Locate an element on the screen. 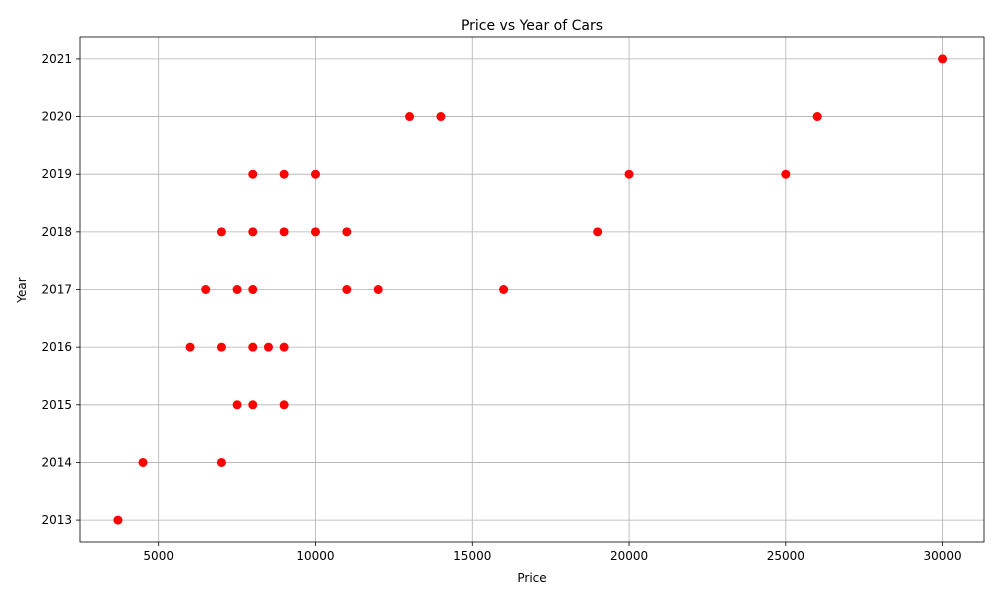  y-tick-label: 2021 is located at coordinates (56, 59).